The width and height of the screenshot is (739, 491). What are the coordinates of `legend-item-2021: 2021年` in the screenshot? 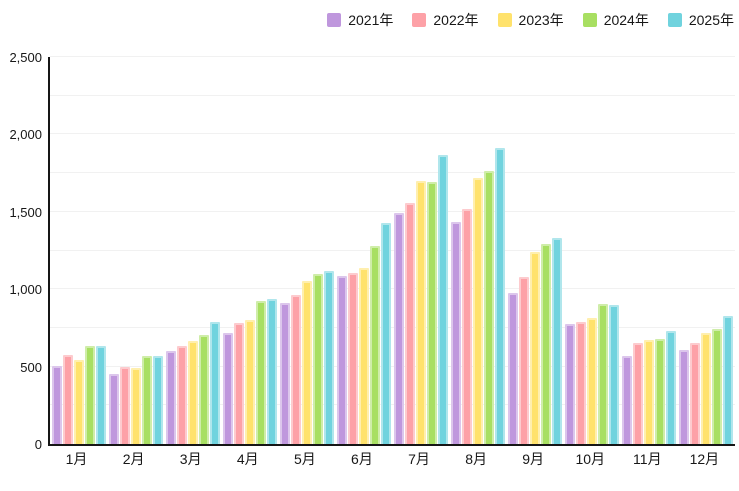 It's located at (360, 20).